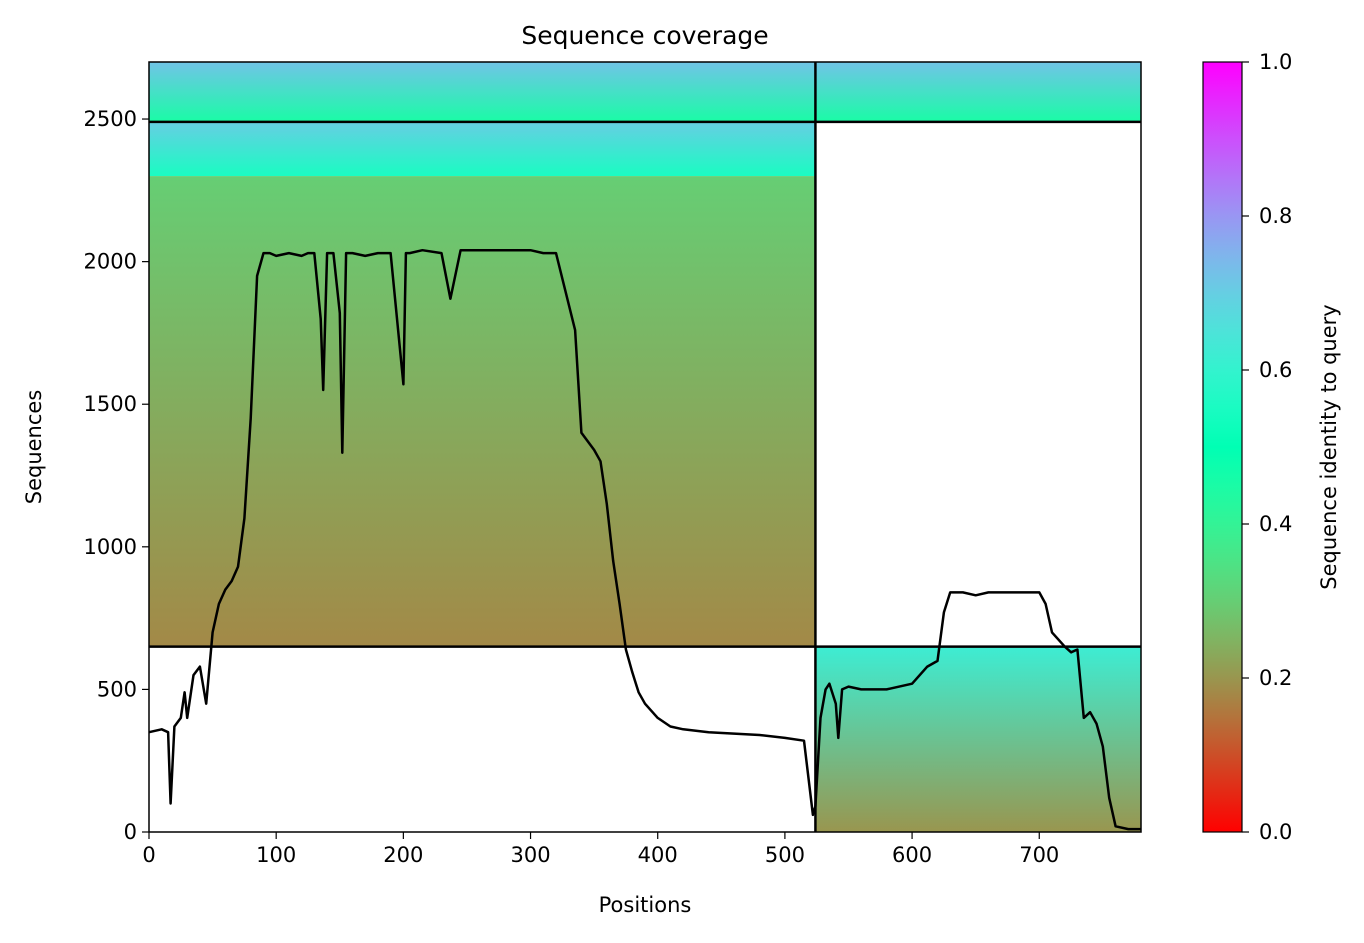 The width and height of the screenshot is (1364, 943). Describe the element at coordinates (1329, 446) in the screenshot. I see `colorbar-label: Sequence identity to query` at that location.